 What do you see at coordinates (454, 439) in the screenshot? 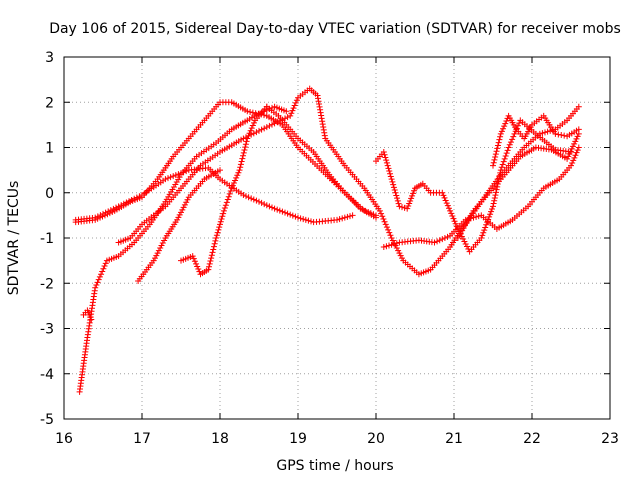
I see `x-tick-label: 21` at bounding box center [454, 439].